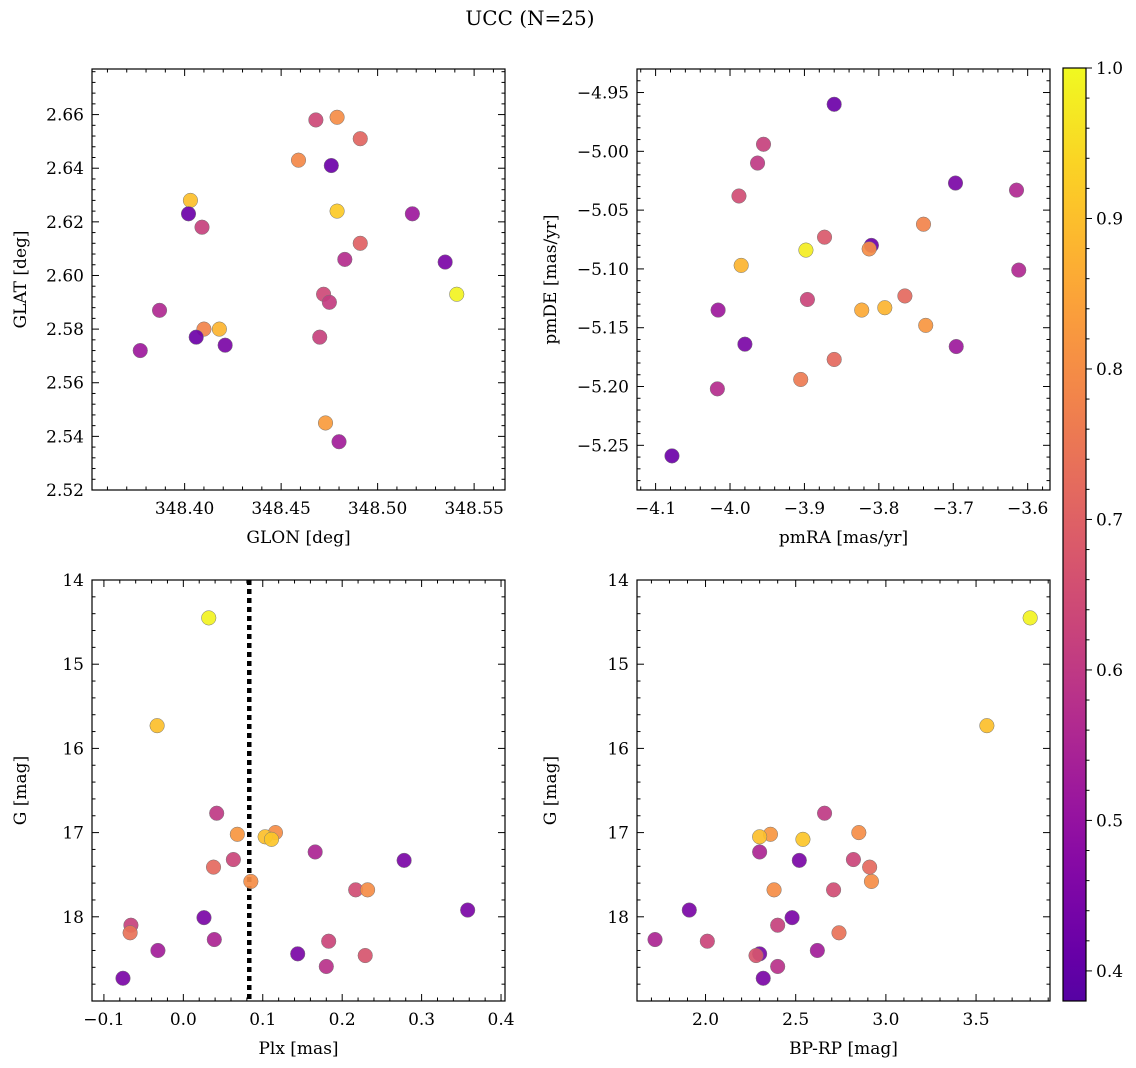 This screenshot has height=1068, width=1136. Describe the element at coordinates (603, 94) in the screenshot. I see `y-tick-label: −4.95` at that location.